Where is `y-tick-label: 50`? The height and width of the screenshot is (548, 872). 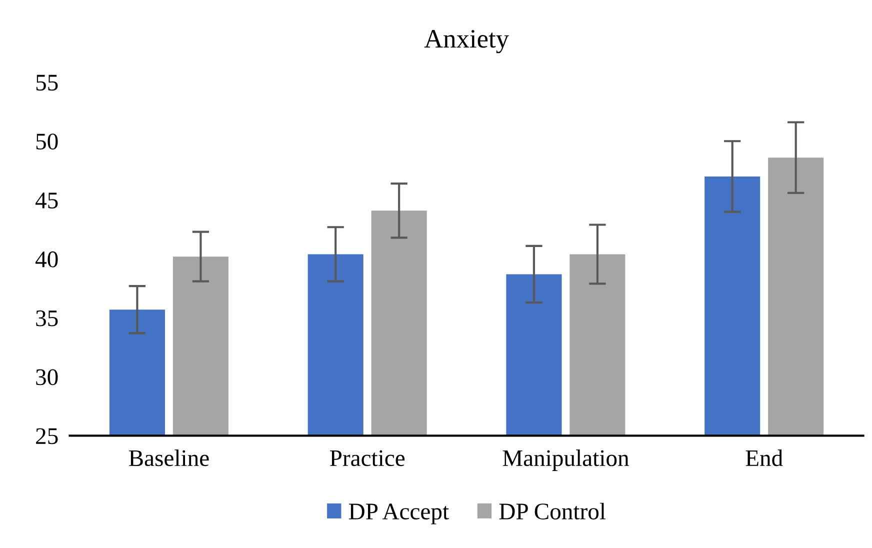
y-tick-label: 50 is located at coordinates (47, 142).